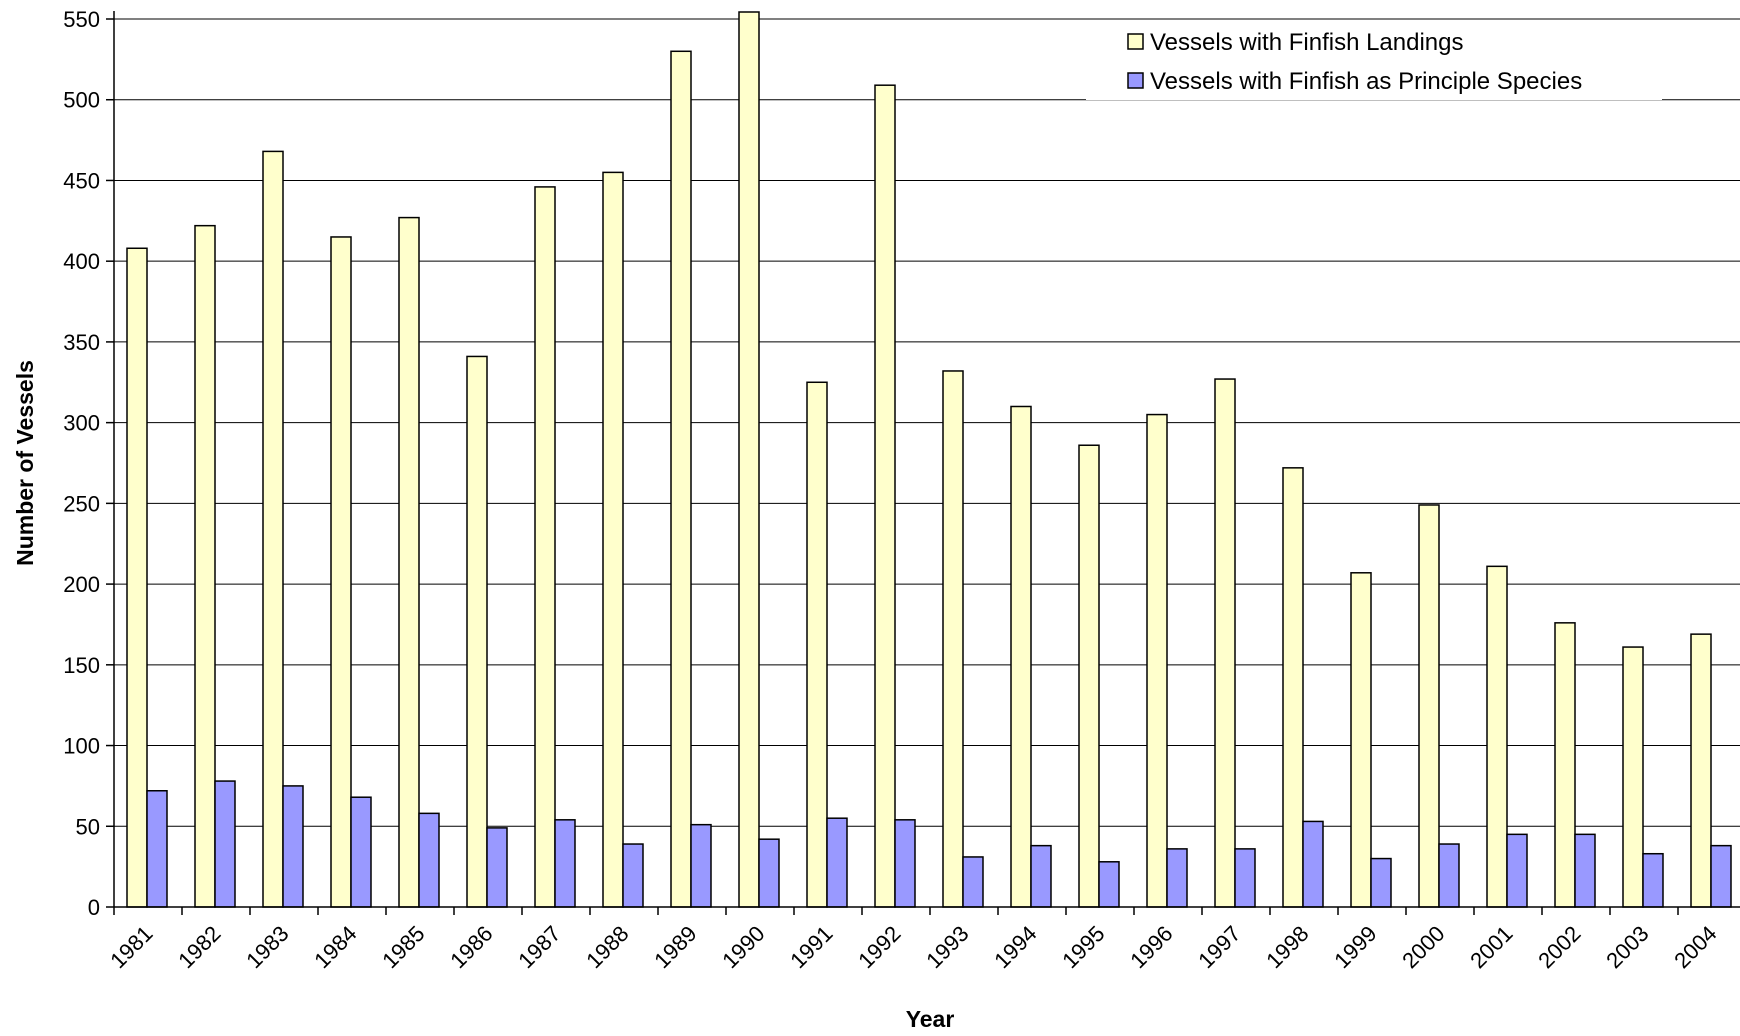  What do you see at coordinates (1559, 947) in the screenshot?
I see `x-tick-label: 2002` at bounding box center [1559, 947].